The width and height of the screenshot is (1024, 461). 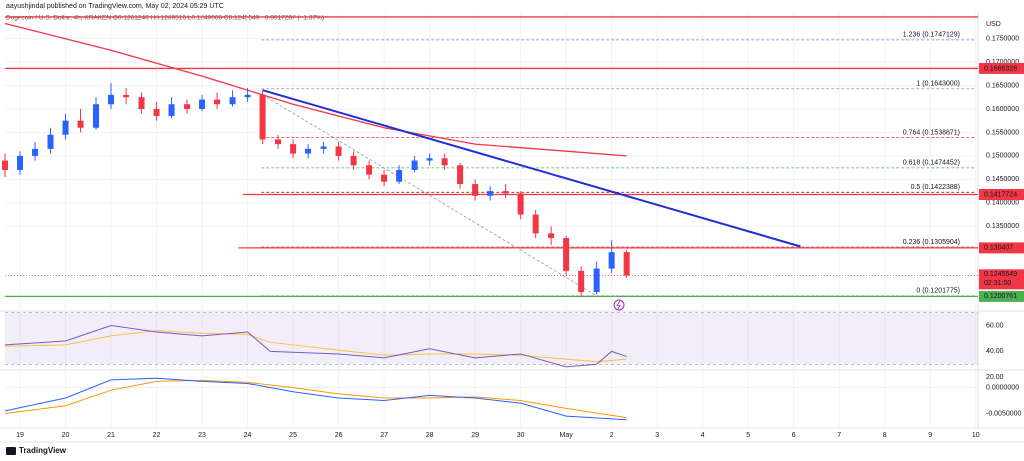 I want to click on rsi-band, so click(x=491, y=338).